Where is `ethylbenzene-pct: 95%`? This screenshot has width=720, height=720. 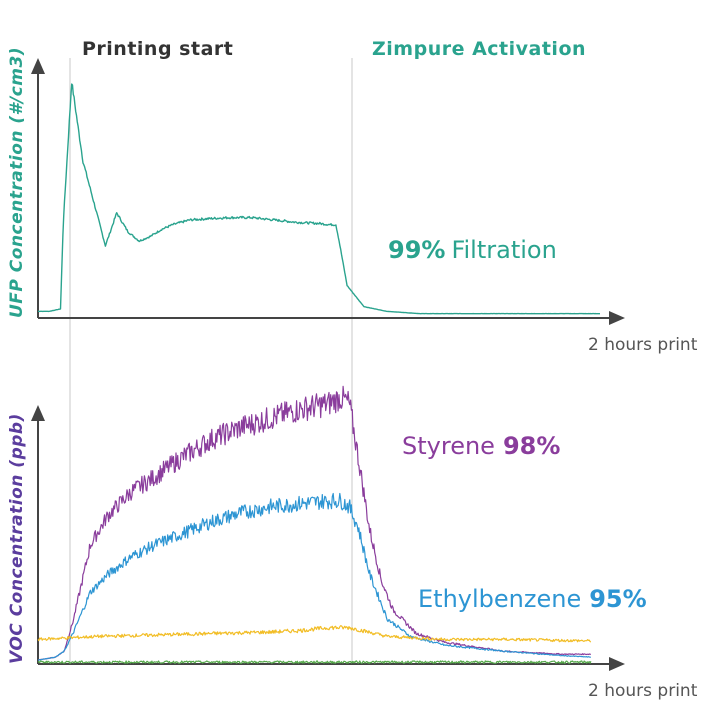 ethylbenzene-pct: 95% is located at coordinates (617, 599).